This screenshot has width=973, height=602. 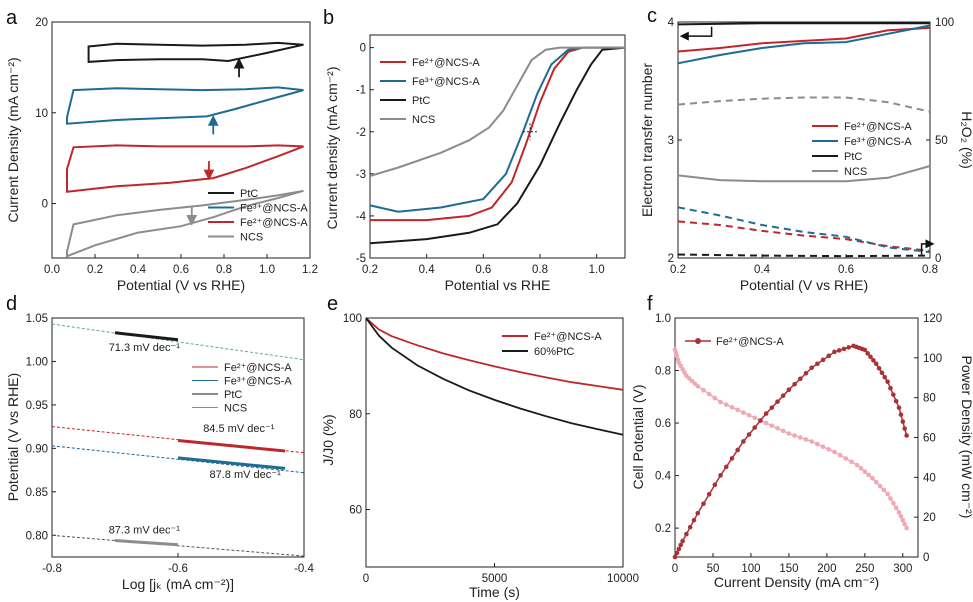 I want to click on panel-label-f: f, so click(x=650, y=304).